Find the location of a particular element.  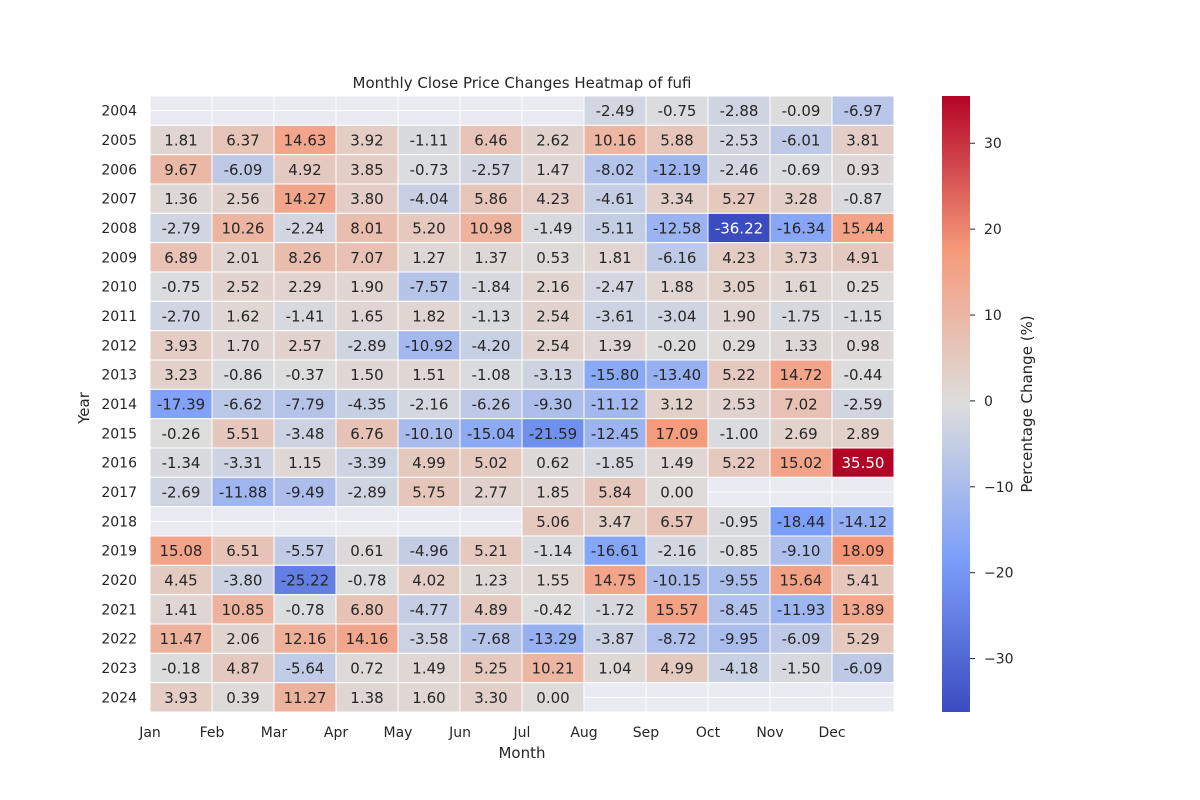

cell-value-label: 5.06 is located at coordinates (552, 522).